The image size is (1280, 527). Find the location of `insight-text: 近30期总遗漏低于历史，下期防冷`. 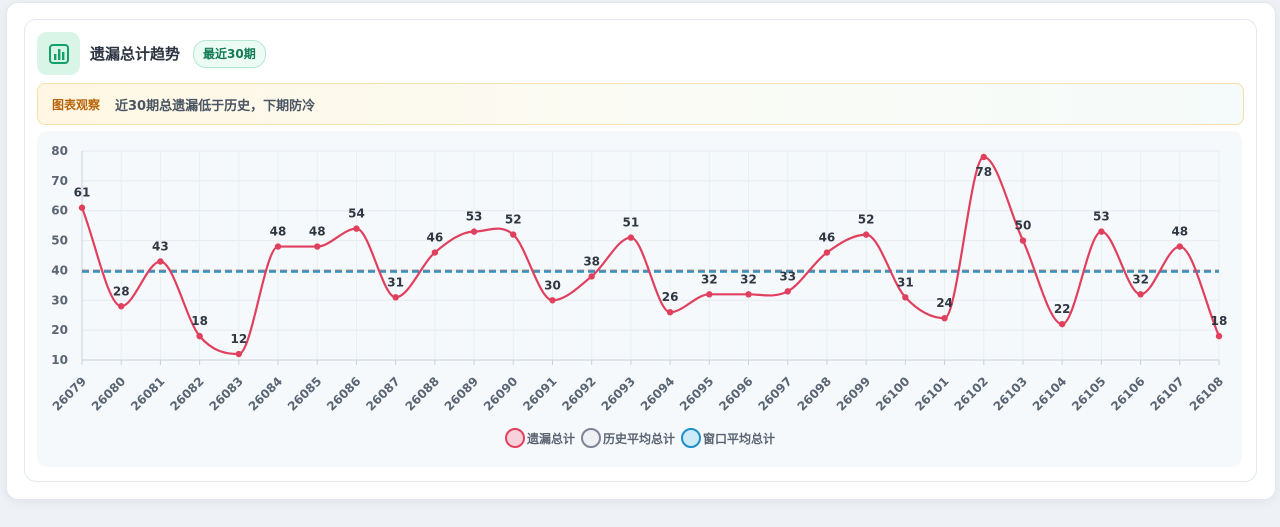

insight-text: 近30期总遗漏低于历史，下期防冷 is located at coordinates (215, 106).